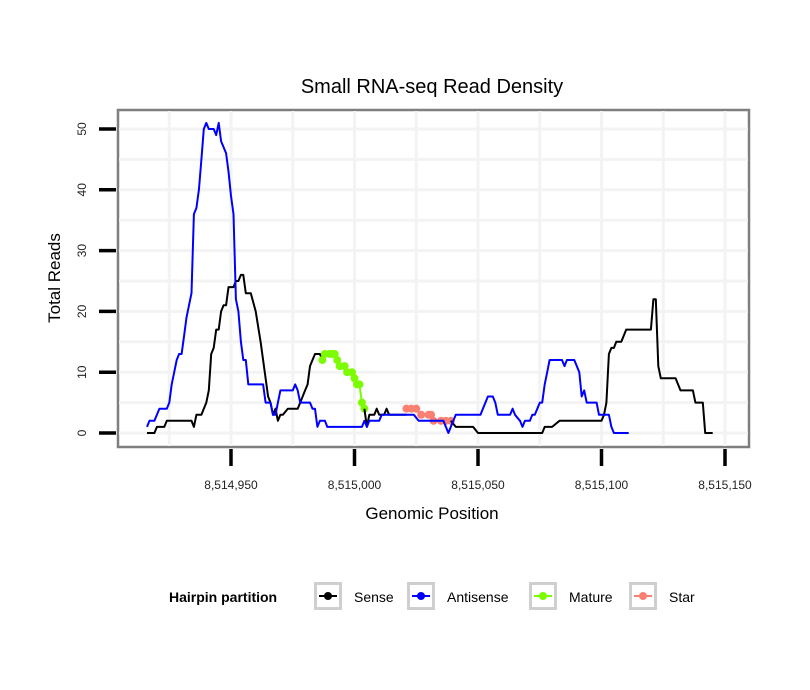  What do you see at coordinates (95, 279) in the screenshot?
I see `y-axis: 0 10 20 30 40 50` at bounding box center [95, 279].